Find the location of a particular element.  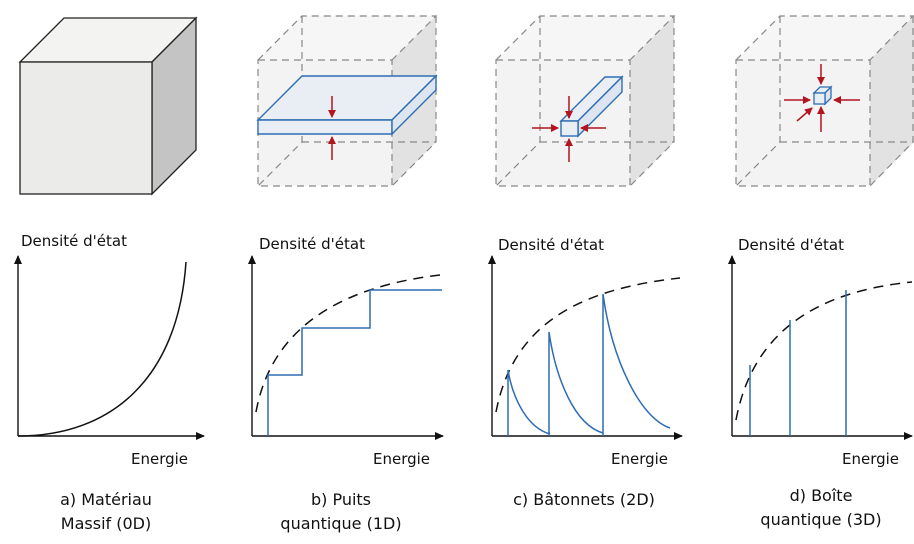

cube-d is located at coordinates (824, 101).